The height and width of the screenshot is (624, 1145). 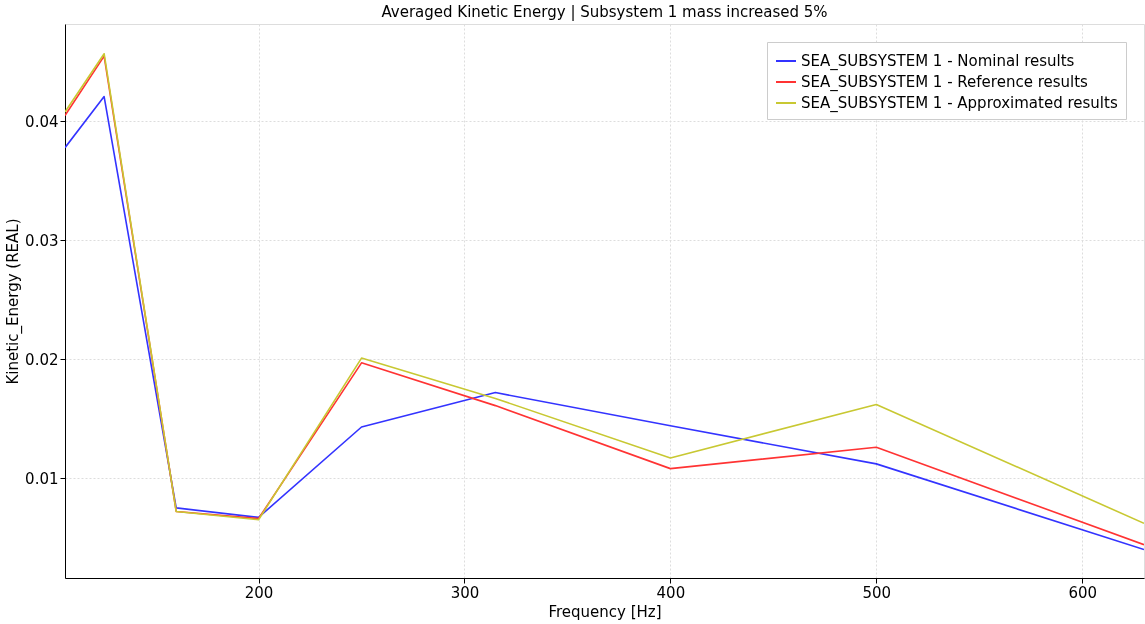 What do you see at coordinates (42, 359) in the screenshot?
I see `y-tick-label: 0.02` at bounding box center [42, 359].